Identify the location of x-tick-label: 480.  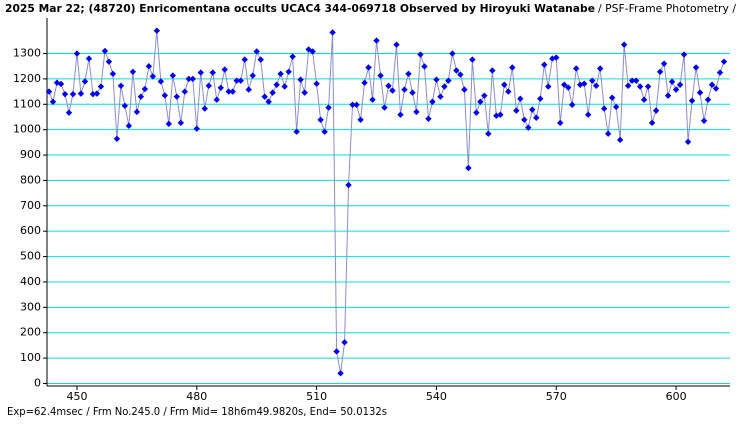
(196, 396).